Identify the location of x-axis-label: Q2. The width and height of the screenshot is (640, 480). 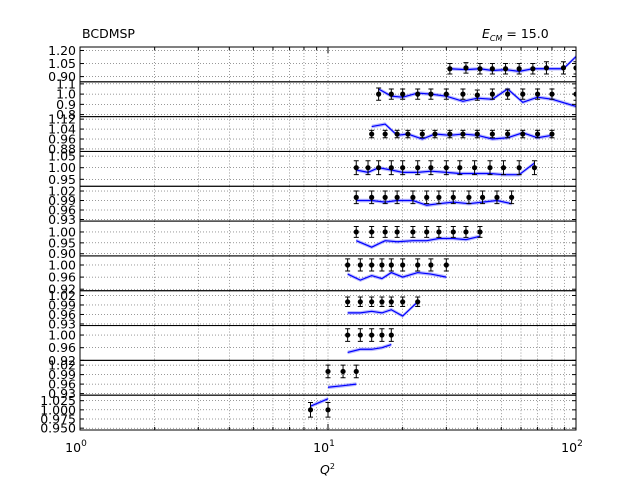
(327, 469).